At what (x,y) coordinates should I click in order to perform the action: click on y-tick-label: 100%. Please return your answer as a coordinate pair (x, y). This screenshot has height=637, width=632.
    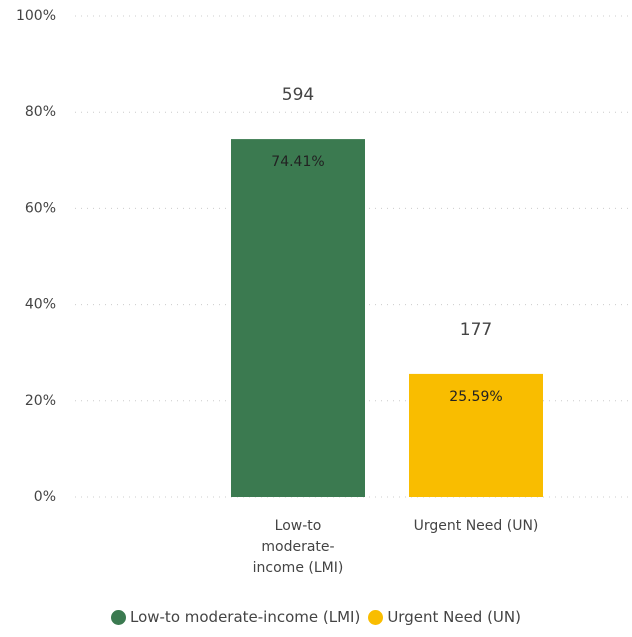
    Looking at the image, I should click on (36, 16).